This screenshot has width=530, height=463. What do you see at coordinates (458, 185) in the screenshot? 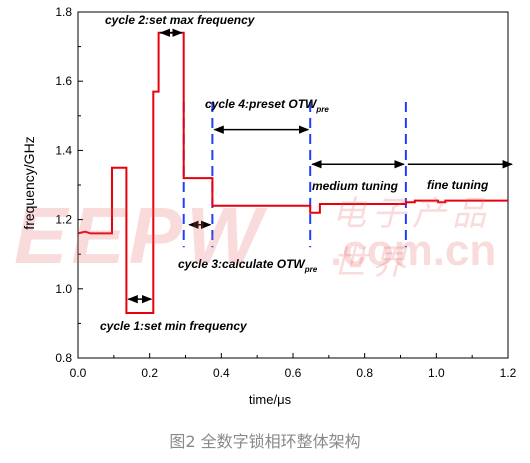
I see `annotation-fine-tuning: fine tuning` at bounding box center [458, 185].